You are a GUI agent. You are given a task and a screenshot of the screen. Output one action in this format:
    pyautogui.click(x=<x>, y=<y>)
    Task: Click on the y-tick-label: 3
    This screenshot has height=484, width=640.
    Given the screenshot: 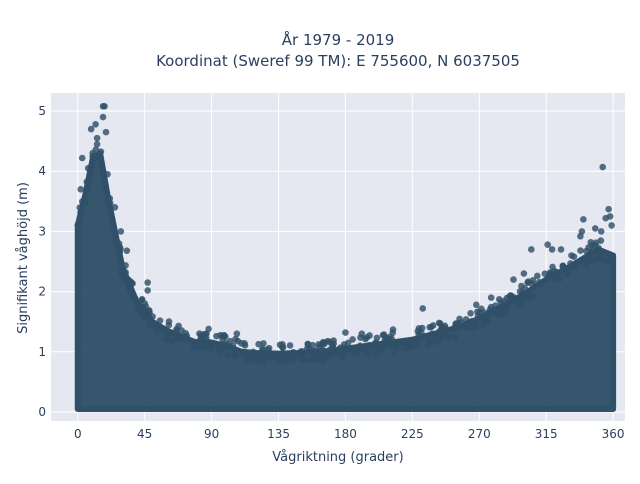 What is the action you would take?
    pyautogui.click(x=42, y=231)
    